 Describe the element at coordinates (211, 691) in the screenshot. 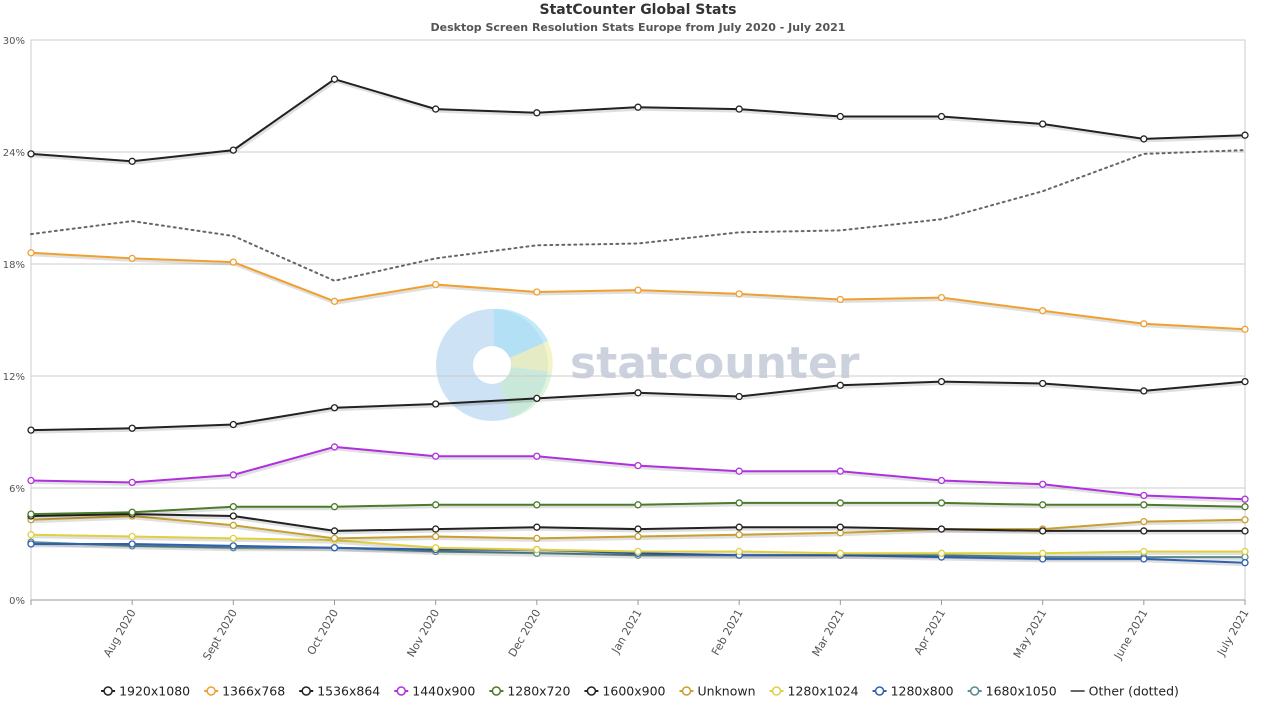

I see `legend-marker-1366x768` at that location.